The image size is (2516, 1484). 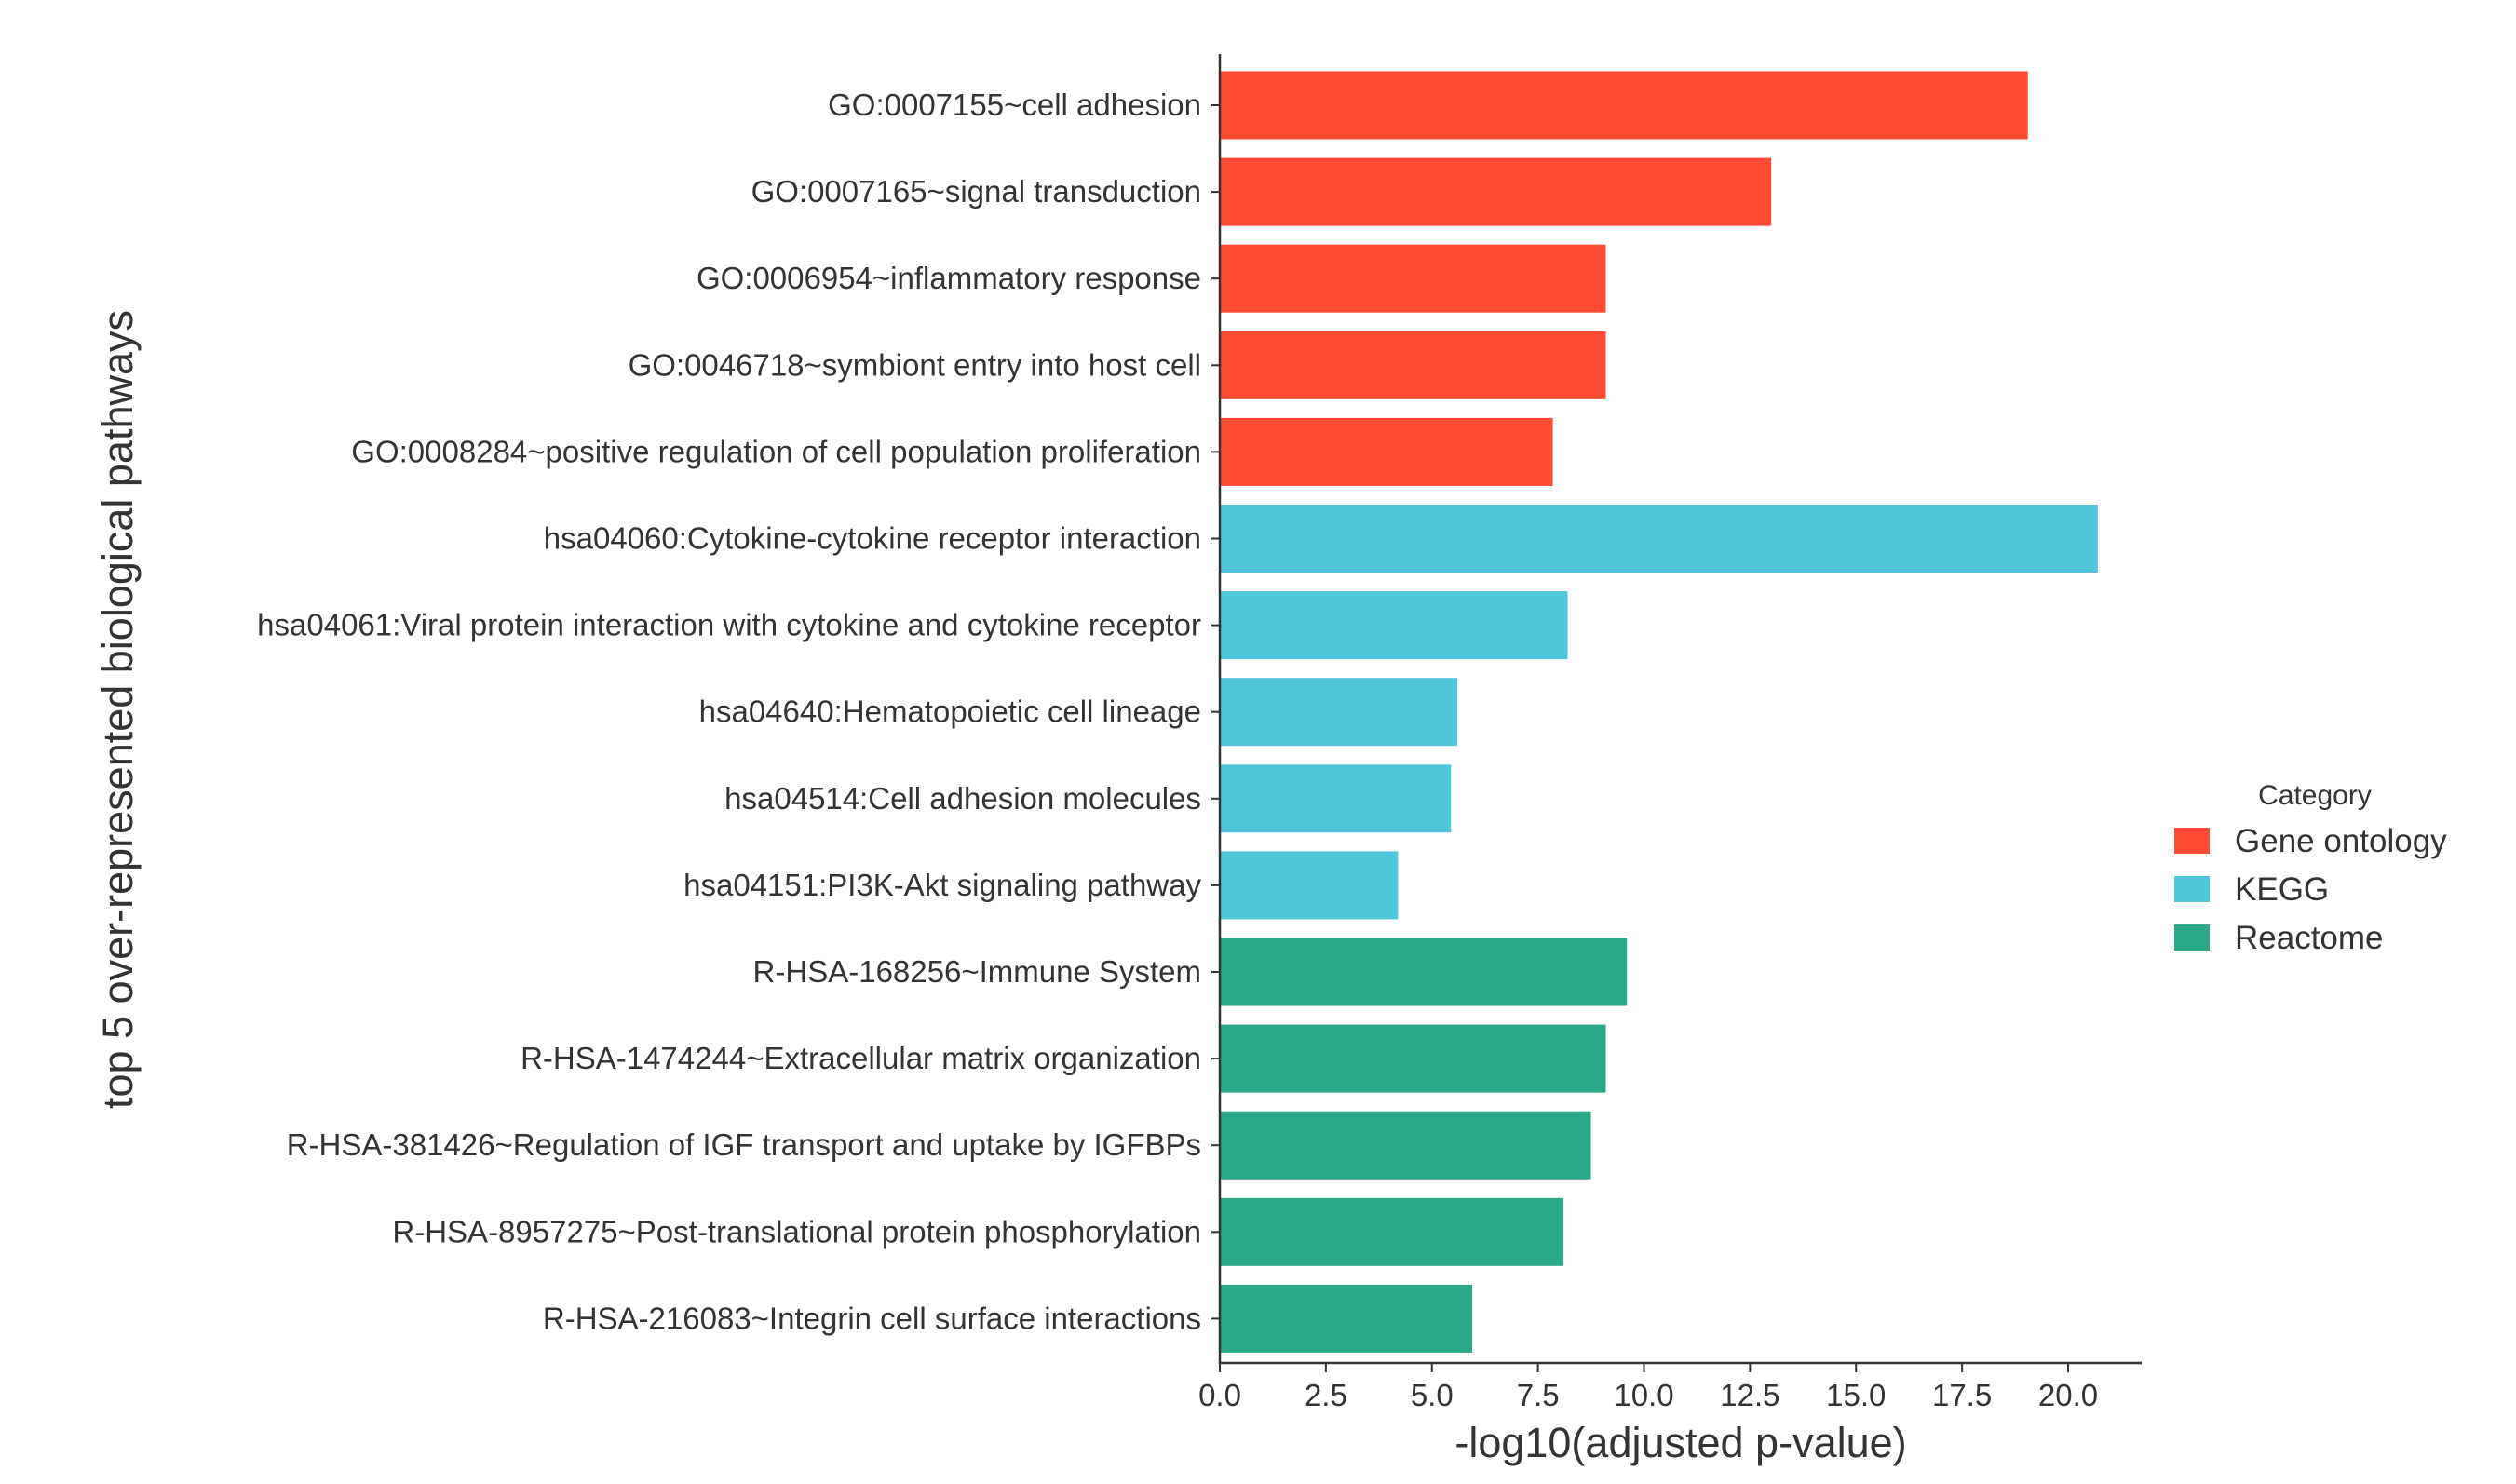 I want to click on y-tick-label: R-HSA-168256~Immune System, so click(x=977, y=971).